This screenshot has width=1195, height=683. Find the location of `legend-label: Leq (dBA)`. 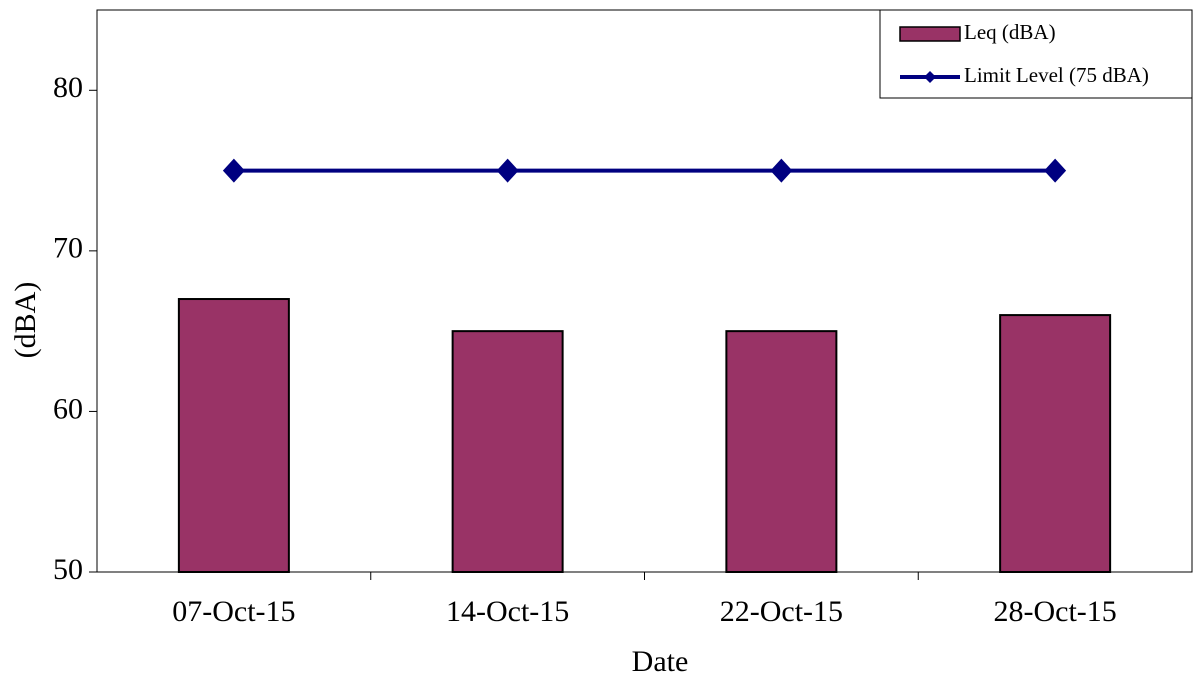

legend-label: Leq (dBA) is located at coordinates (1010, 32).